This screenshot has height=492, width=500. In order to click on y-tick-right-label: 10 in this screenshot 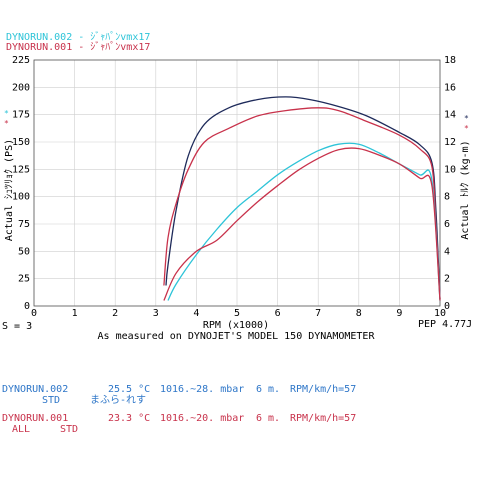, I will do `click(450, 169)`.